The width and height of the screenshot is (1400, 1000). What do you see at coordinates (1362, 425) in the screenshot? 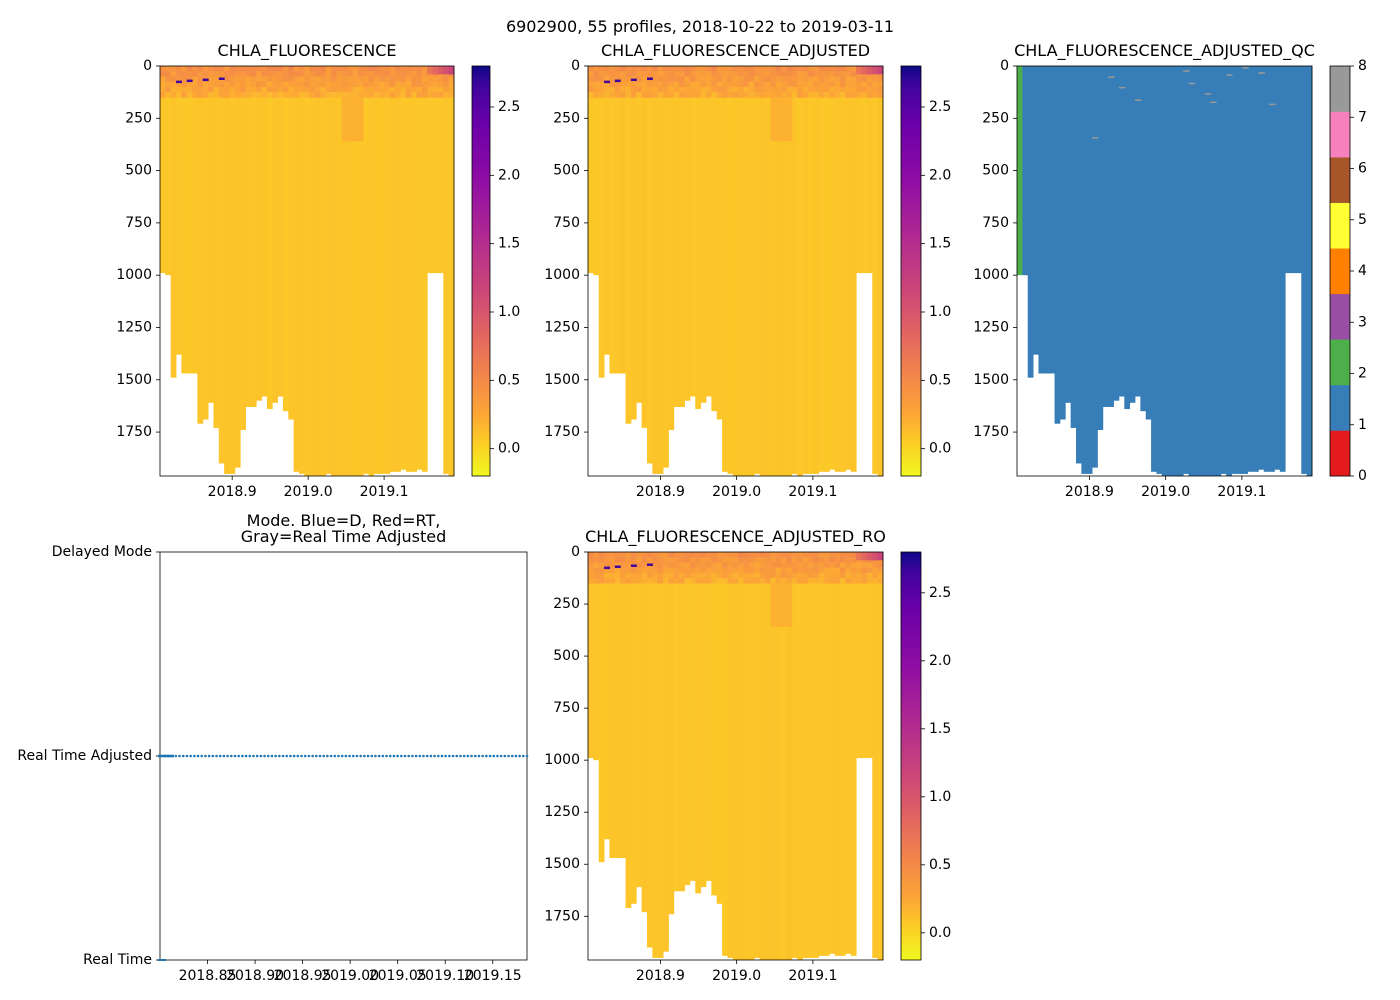
I see `colorbar-tick-label: 1` at bounding box center [1362, 425].